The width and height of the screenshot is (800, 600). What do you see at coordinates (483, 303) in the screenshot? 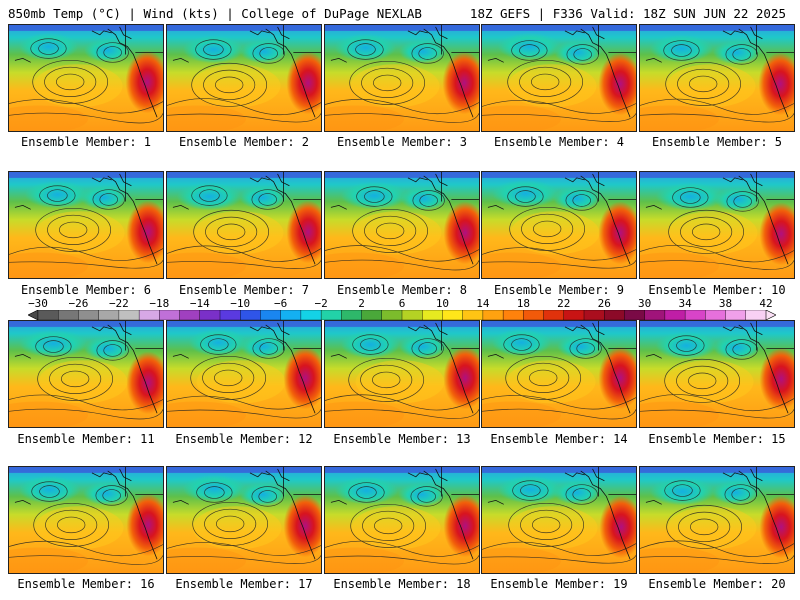
I see `colorbar-tick-label: 14` at bounding box center [483, 303].